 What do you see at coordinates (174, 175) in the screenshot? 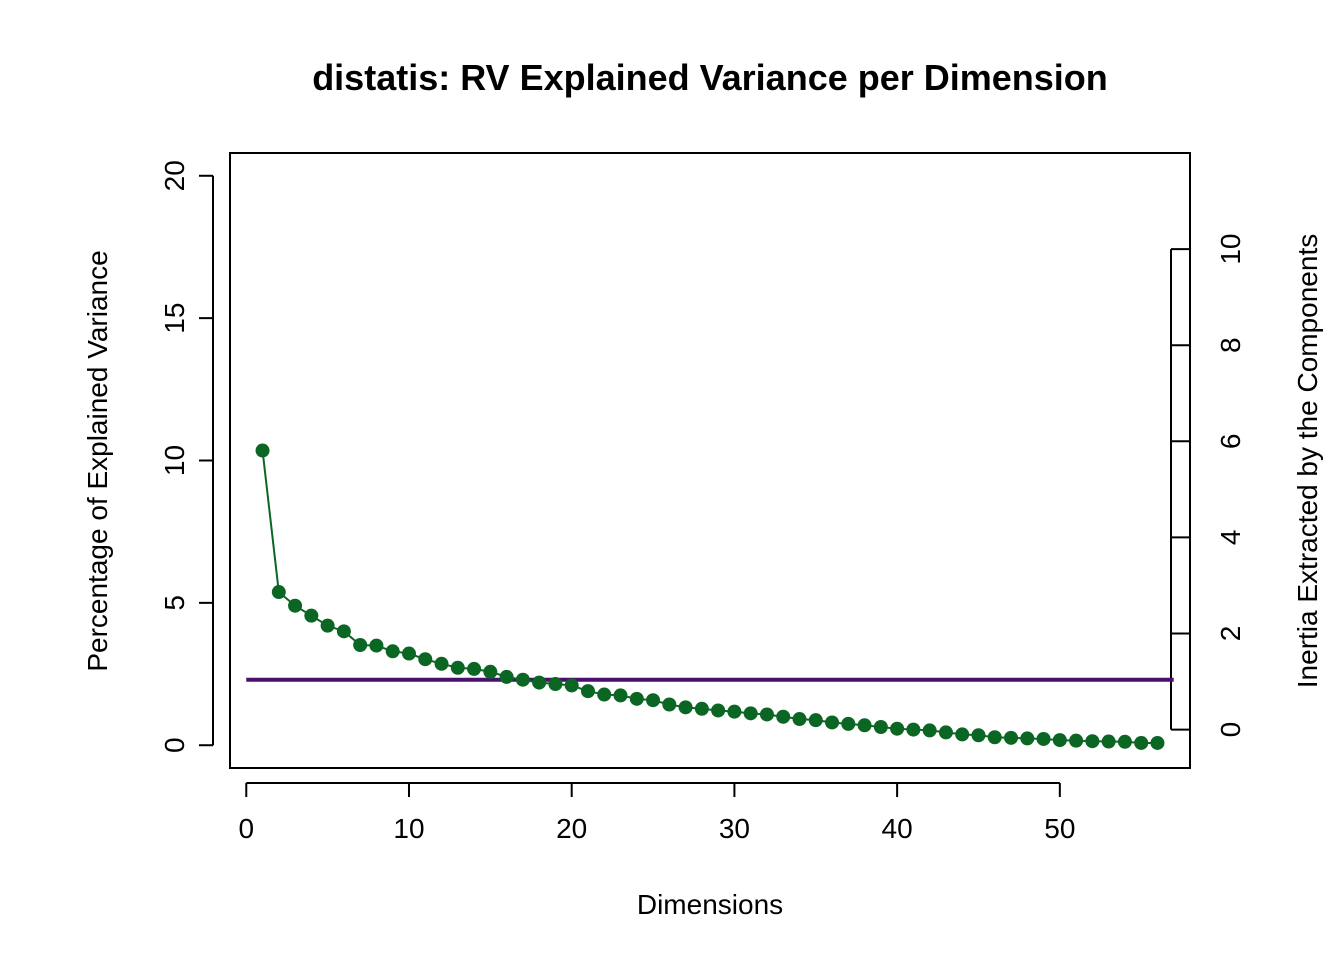
I see `y-tick-label-20: 20` at bounding box center [174, 175].